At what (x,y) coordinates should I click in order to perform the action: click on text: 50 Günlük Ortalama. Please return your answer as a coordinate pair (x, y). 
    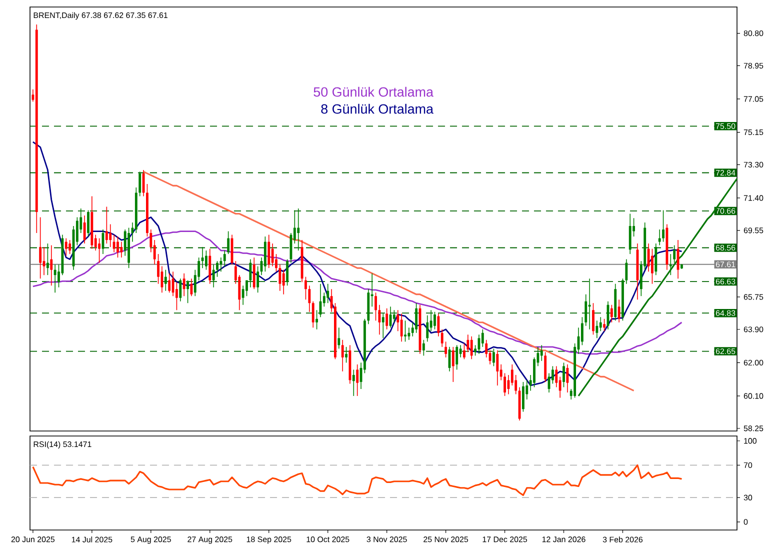
    Looking at the image, I should click on (374, 91).